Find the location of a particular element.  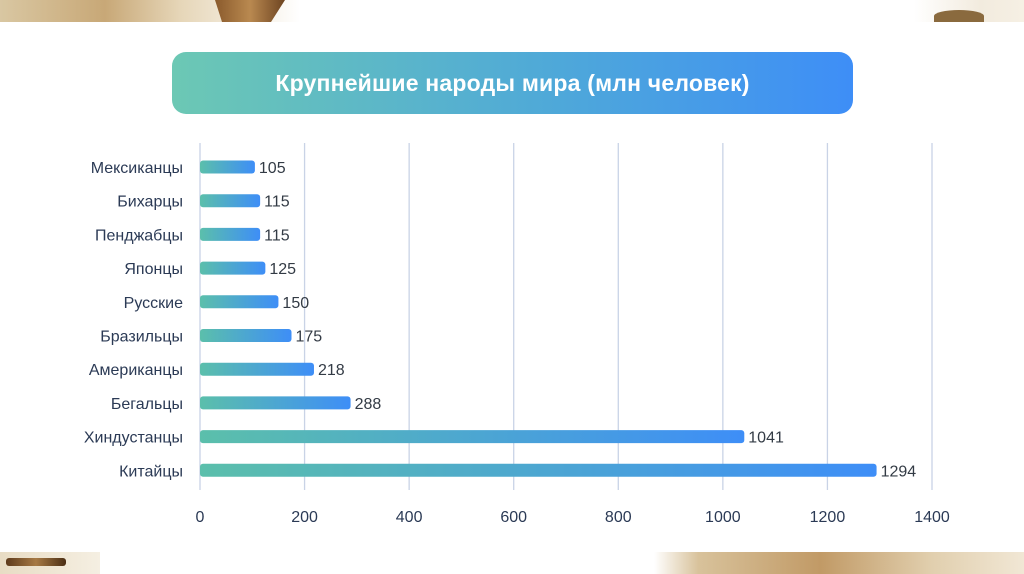

category-label: Японцы is located at coordinates (153, 269).